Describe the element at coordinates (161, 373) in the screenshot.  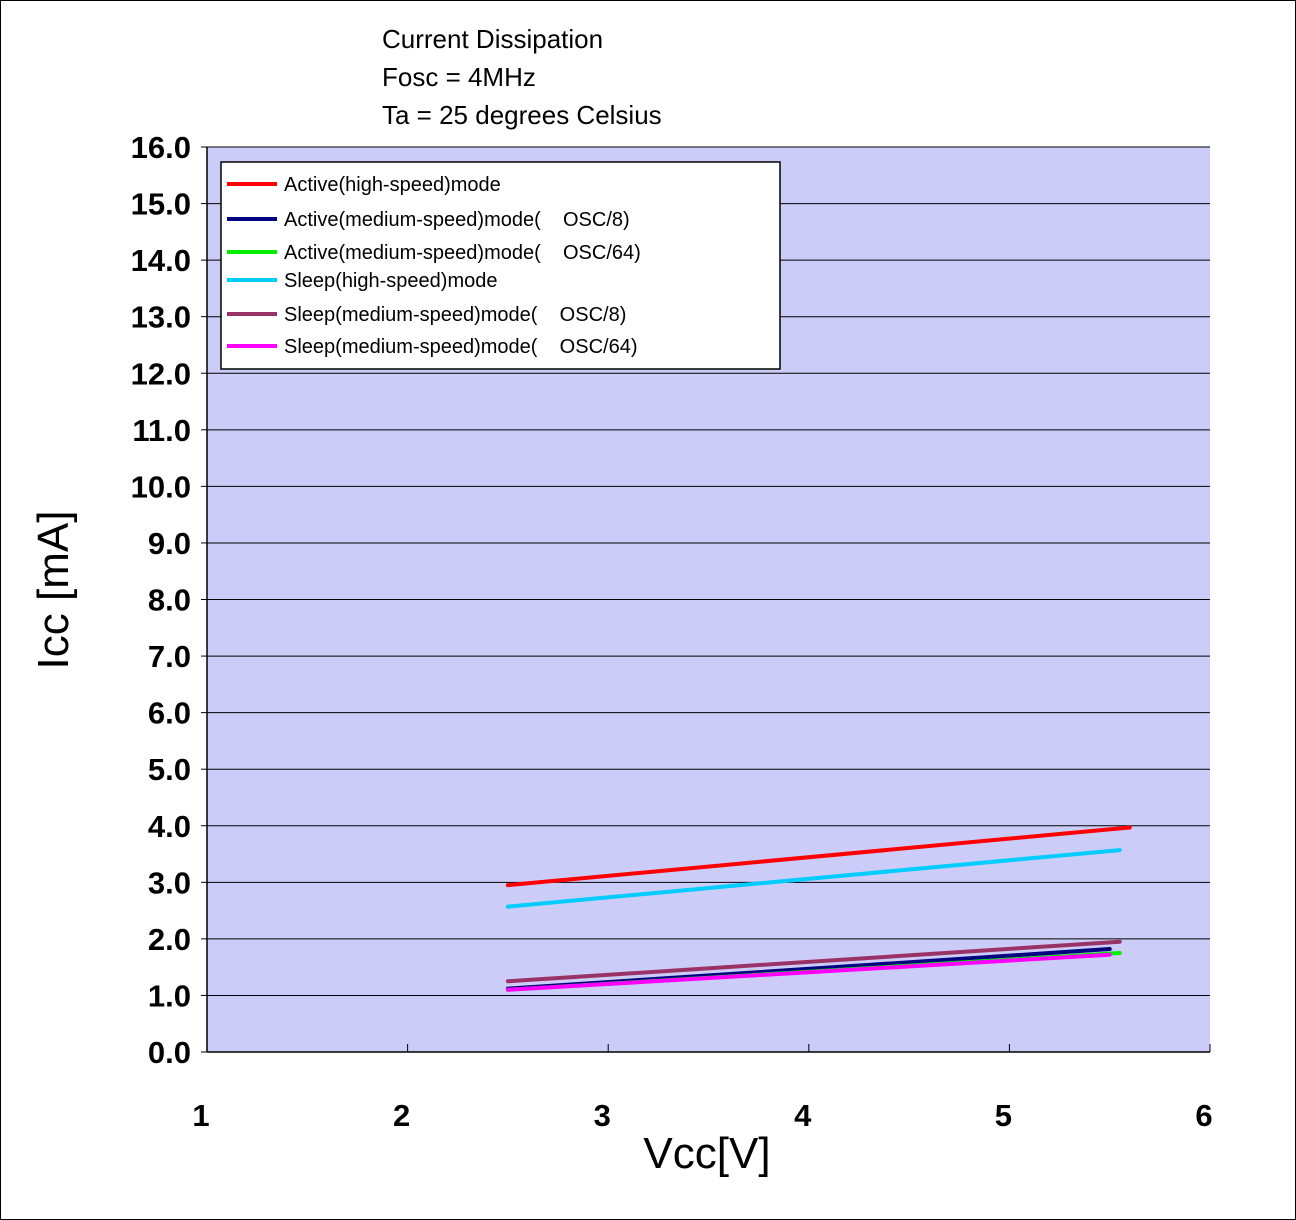
I see `y-tick-label: 12.0` at that location.